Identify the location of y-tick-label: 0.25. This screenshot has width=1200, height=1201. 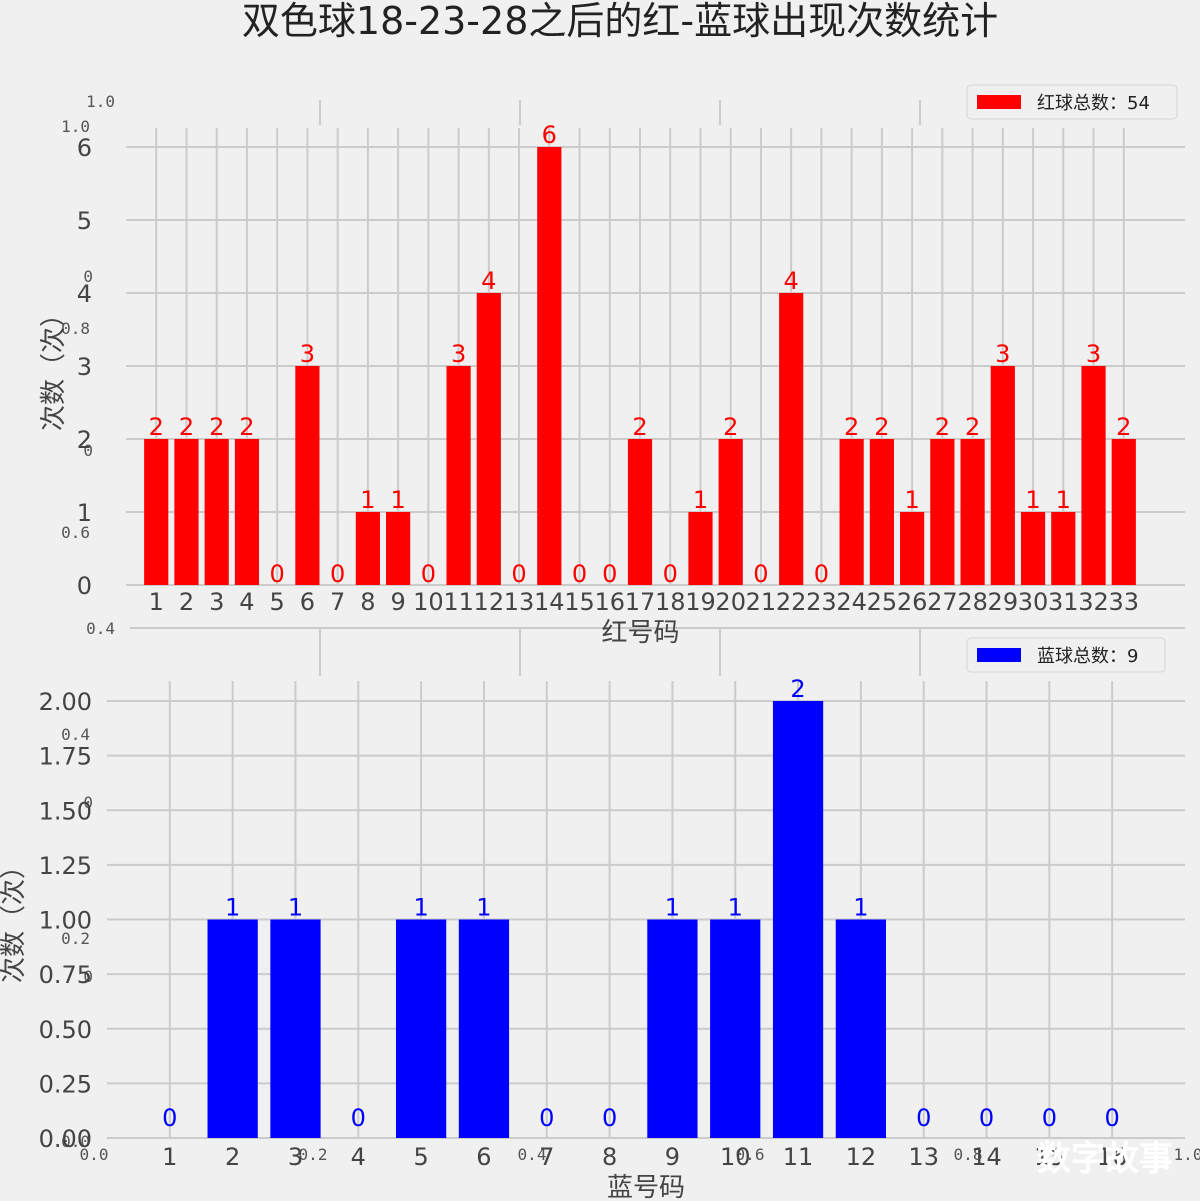
(65, 1084).